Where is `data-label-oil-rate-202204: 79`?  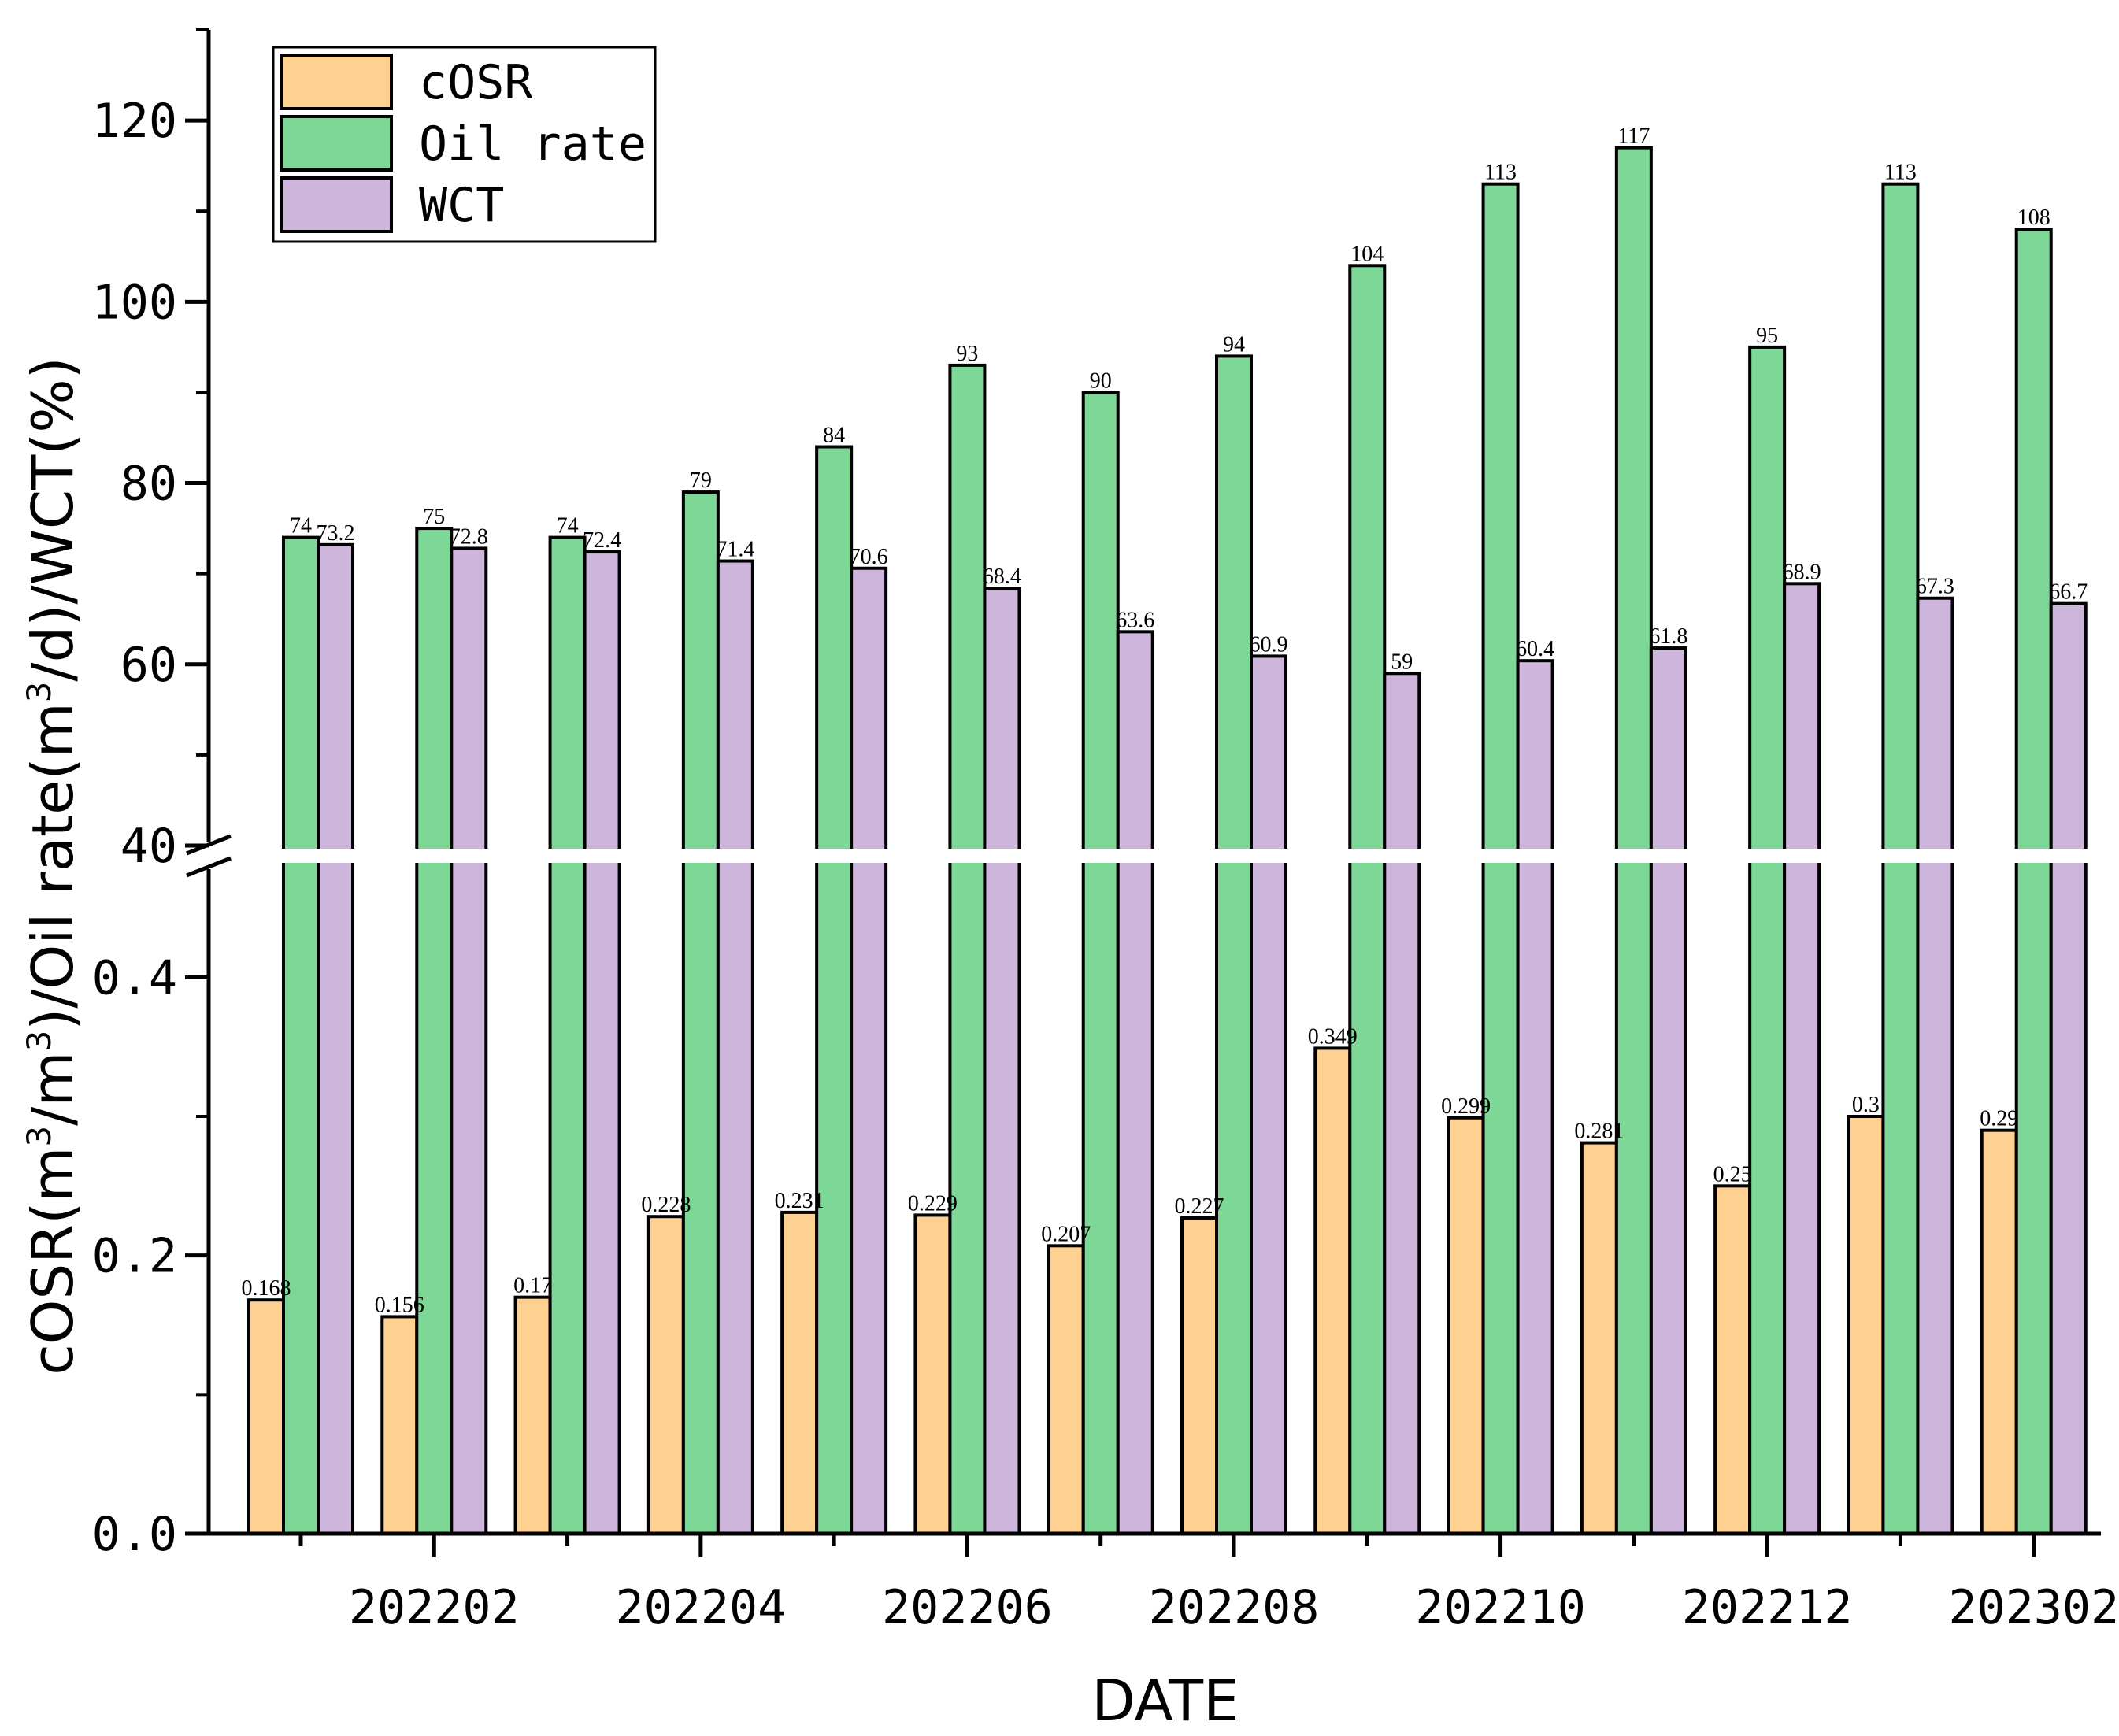 data-label-oil-rate-202204: 79 is located at coordinates (701, 480).